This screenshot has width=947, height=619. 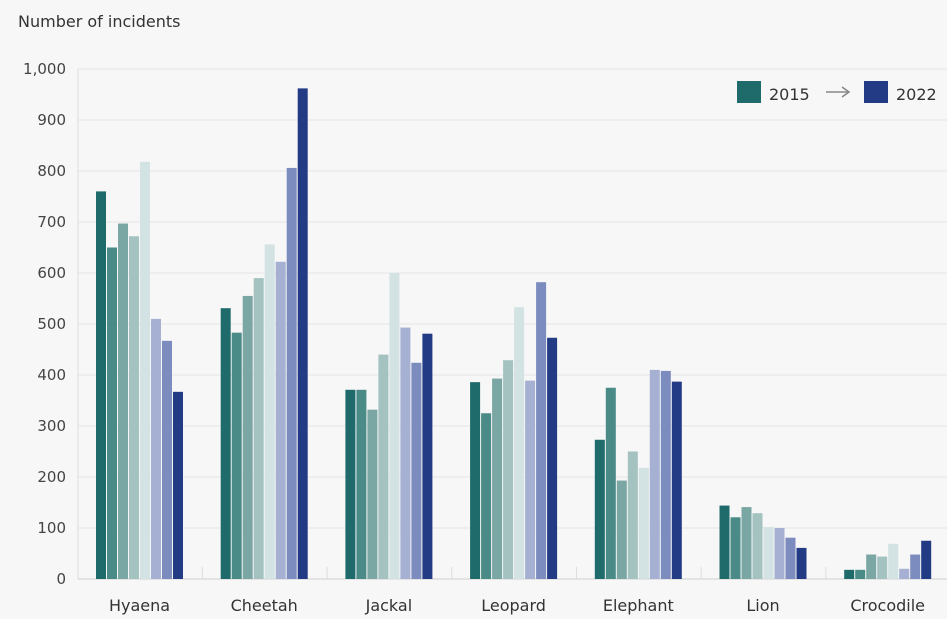 What do you see at coordinates (51, 375) in the screenshot?
I see `y-tick-label: 400` at bounding box center [51, 375].